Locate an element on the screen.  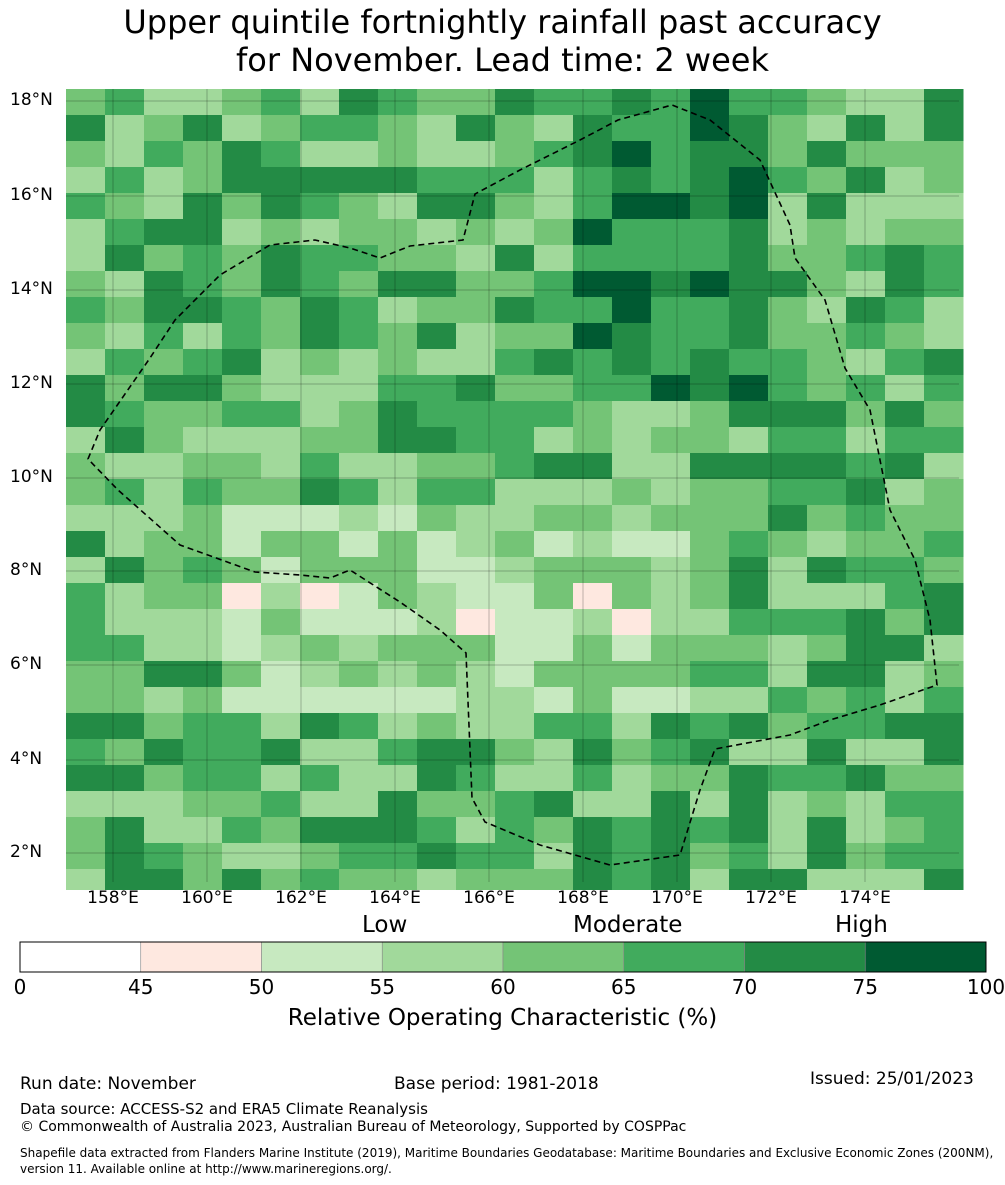
colorbar-tick-label: 60 is located at coordinates (503, 987).